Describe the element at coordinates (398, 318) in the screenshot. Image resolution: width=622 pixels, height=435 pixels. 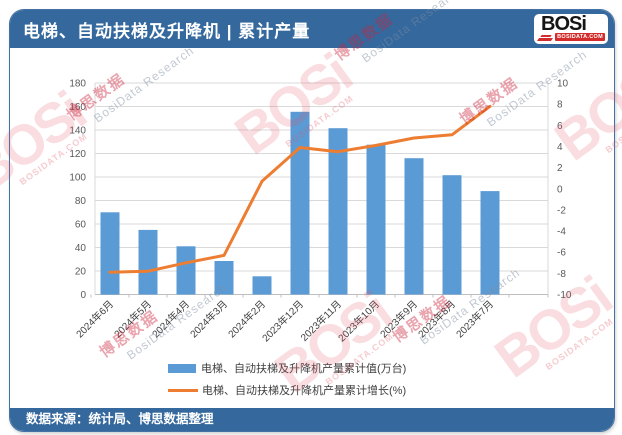
I see `svg-text: 2023年9月` at that location.